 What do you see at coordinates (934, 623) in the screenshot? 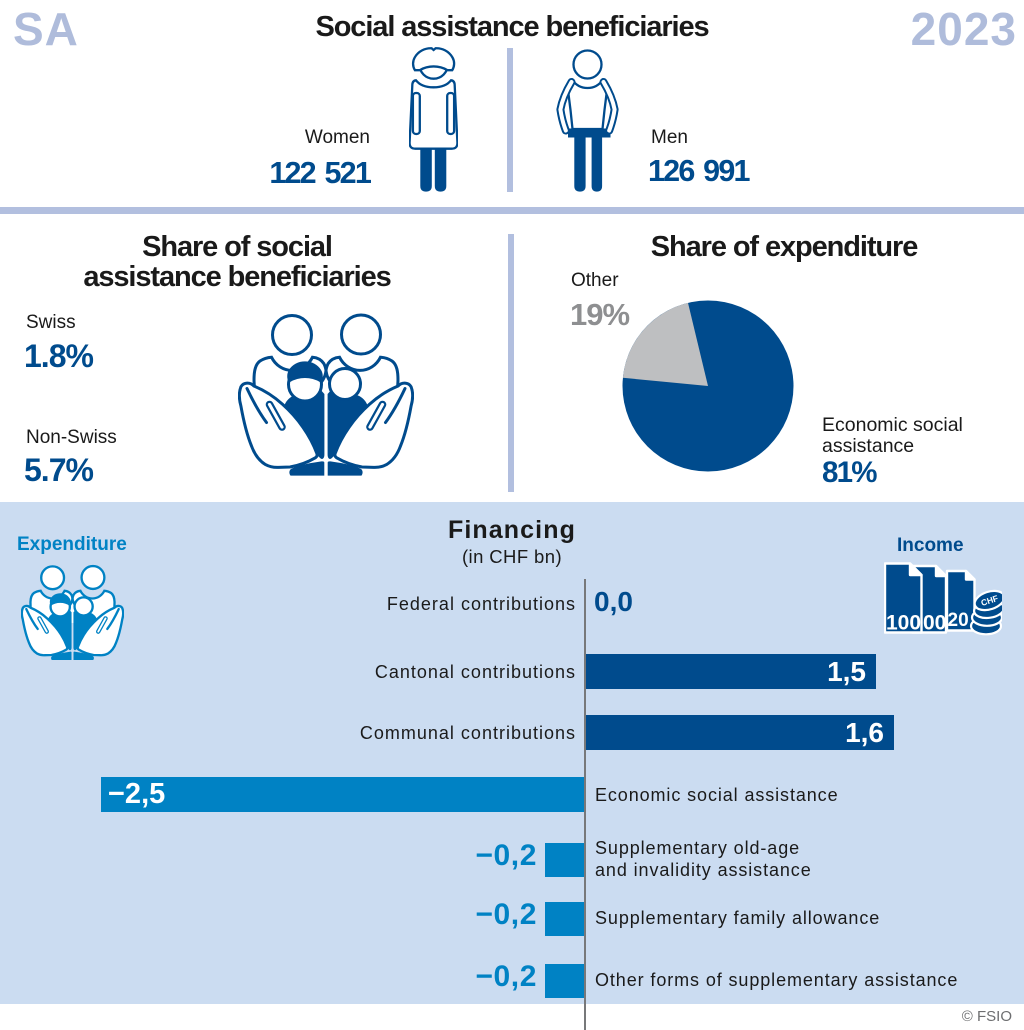
I see `svg-text: 00` at bounding box center [934, 623].